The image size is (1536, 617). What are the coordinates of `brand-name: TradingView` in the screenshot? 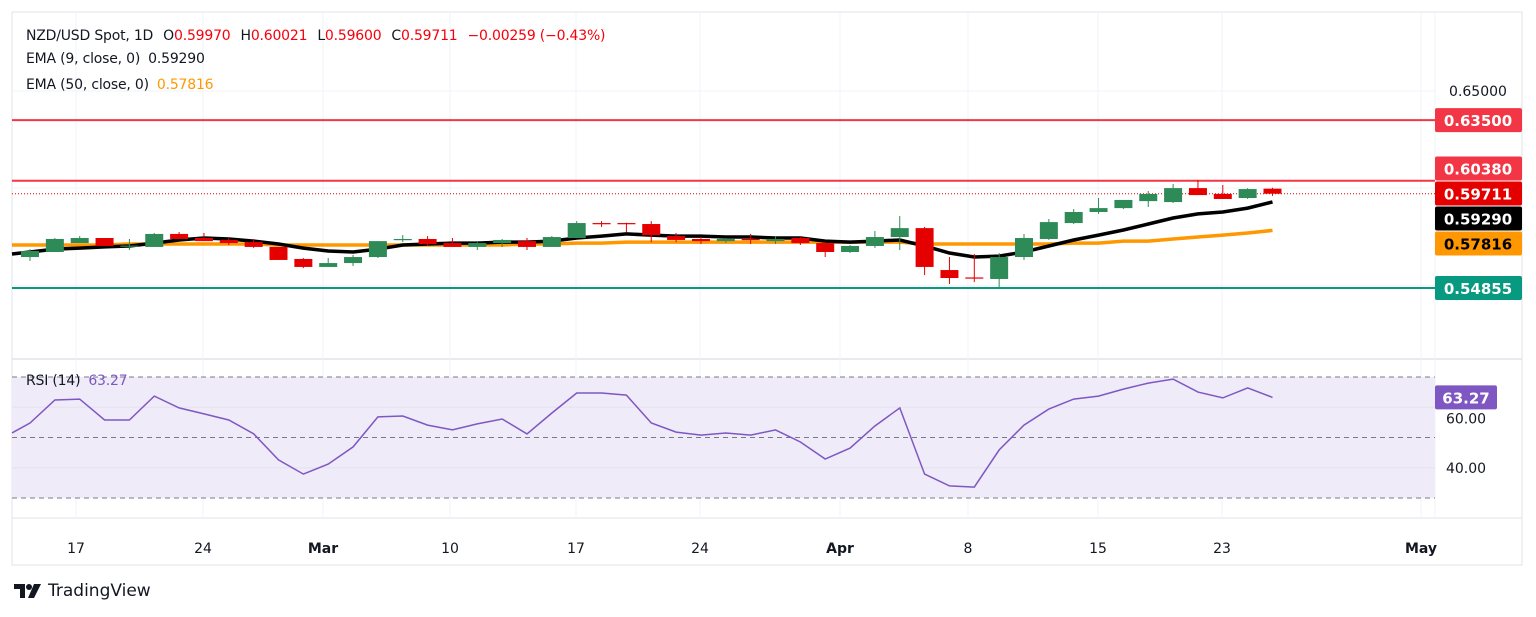 It's located at (99, 591).